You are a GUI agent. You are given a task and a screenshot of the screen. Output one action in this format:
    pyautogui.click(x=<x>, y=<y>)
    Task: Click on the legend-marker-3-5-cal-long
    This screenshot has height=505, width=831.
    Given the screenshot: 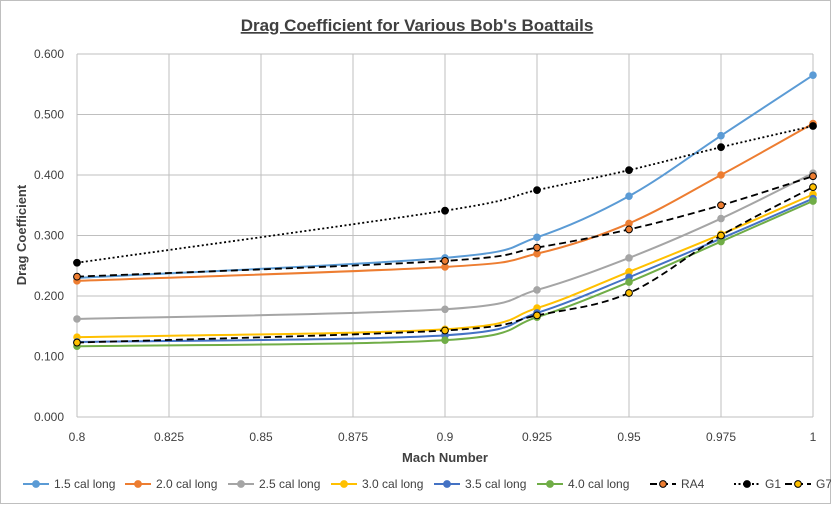 What is the action you would take?
    pyautogui.click(x=447, y=484)
    